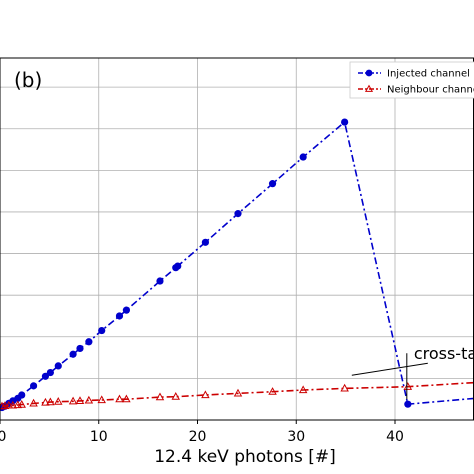  I want to click on x-tick-label: 10, so click(99, 437).